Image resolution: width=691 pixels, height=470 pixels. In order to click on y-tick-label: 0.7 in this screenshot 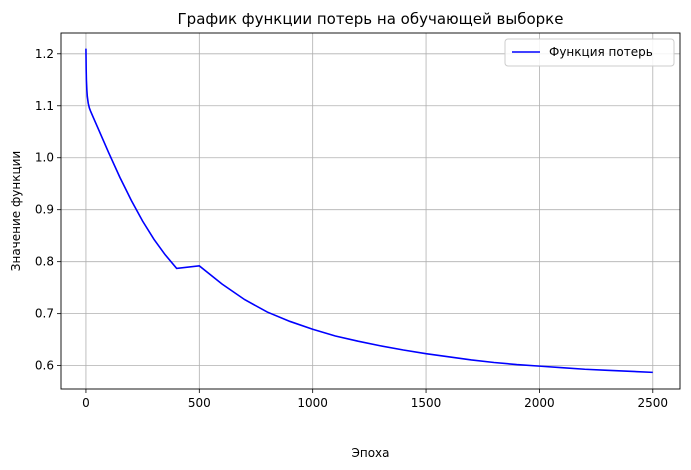, I will do `click(44, 314)`.